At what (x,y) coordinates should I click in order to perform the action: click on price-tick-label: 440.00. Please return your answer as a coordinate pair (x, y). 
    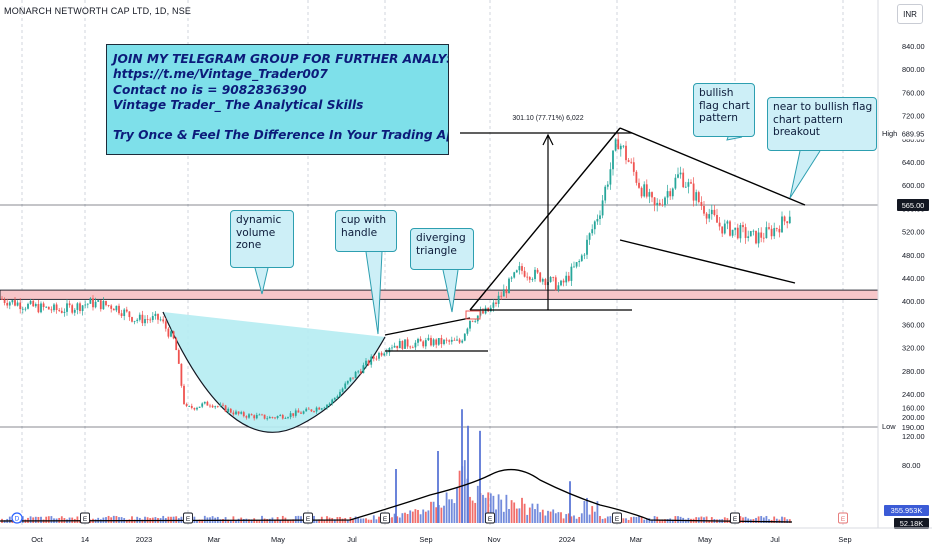
    Looking at the image, I should click on (913, 278).